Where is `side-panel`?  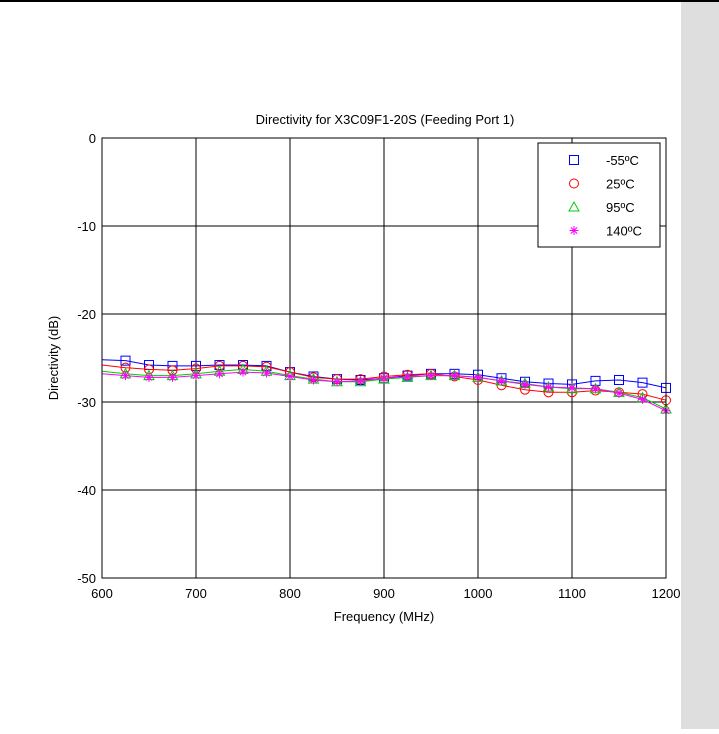 side-panel is located at coordinates (700, 365).